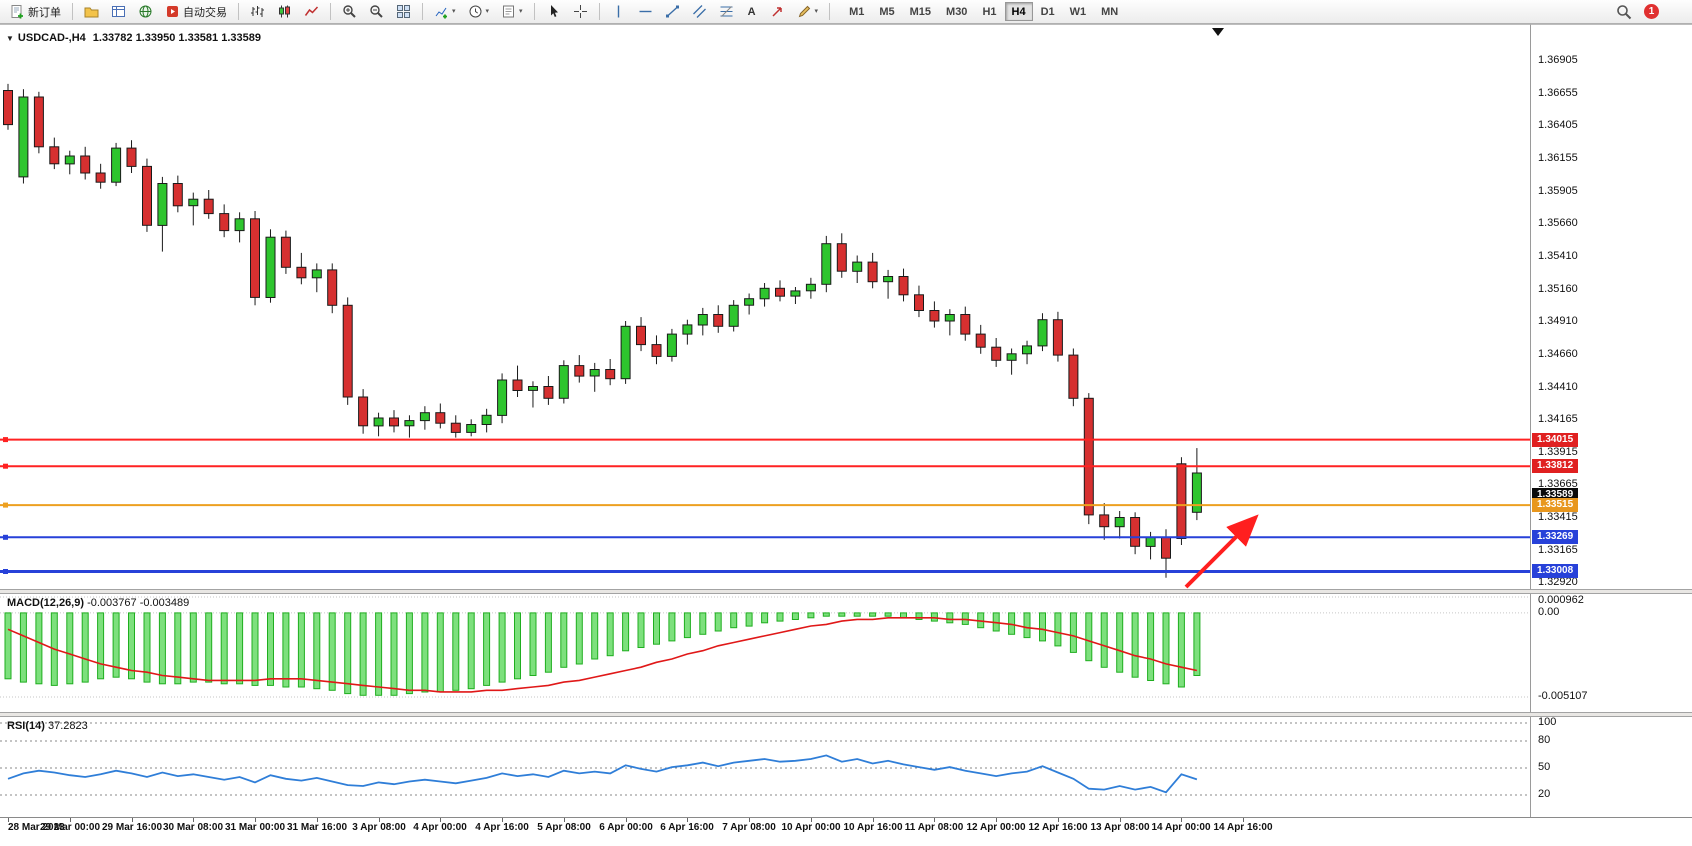 The image size is (1692, 846). I want to click on trendline-button, so click(672, 12).